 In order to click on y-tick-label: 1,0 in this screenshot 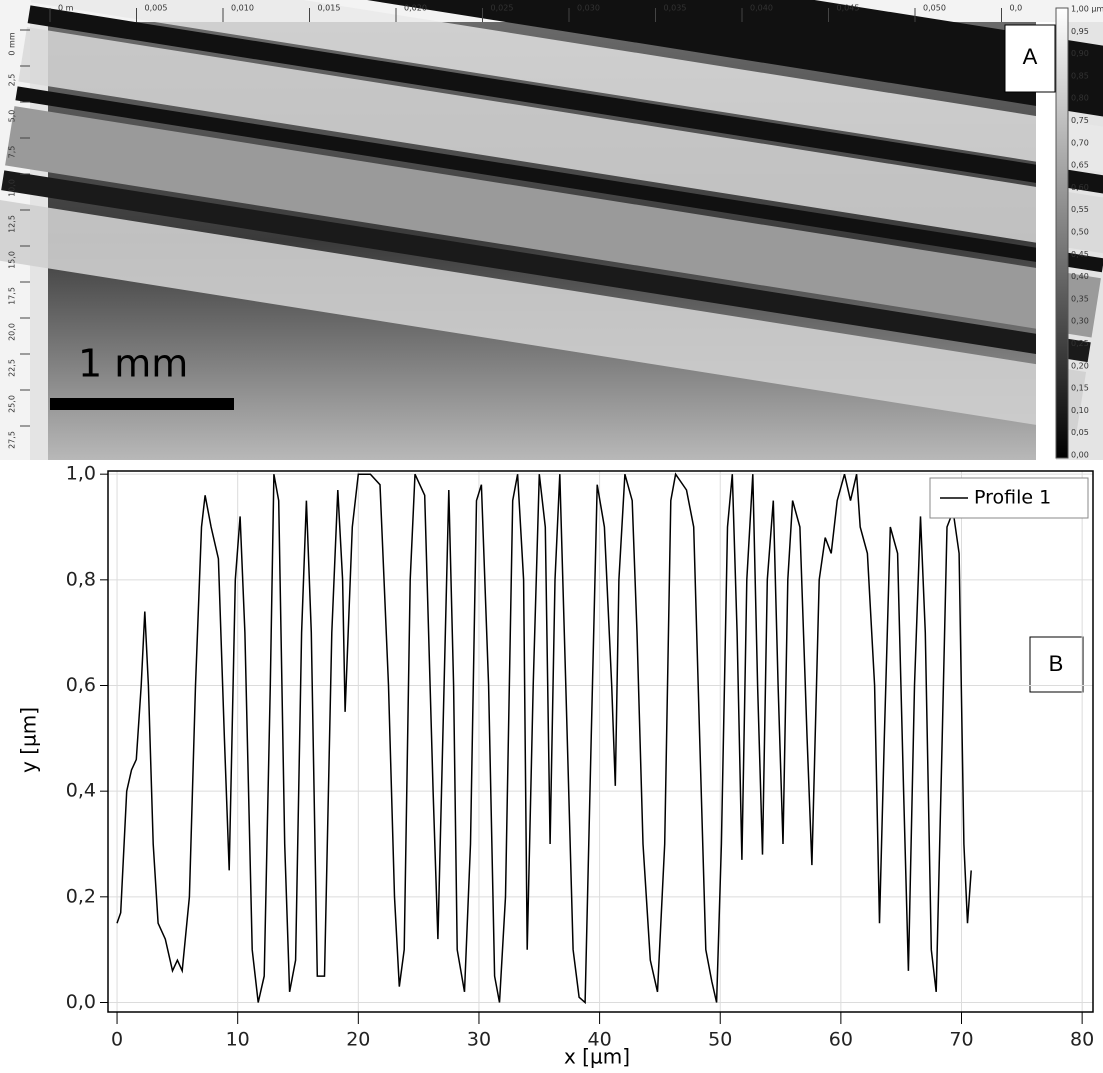, I will do `click(81, 474)`.